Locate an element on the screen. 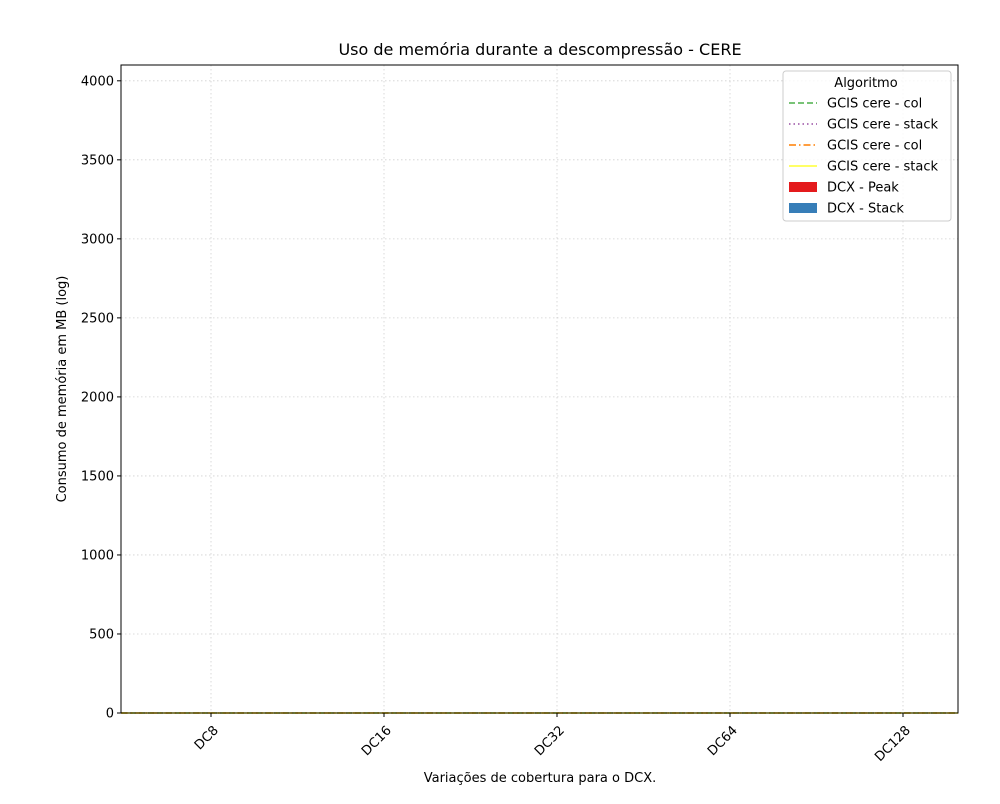  legend-label: DCX - Stack is located at coordinates (865, 209).